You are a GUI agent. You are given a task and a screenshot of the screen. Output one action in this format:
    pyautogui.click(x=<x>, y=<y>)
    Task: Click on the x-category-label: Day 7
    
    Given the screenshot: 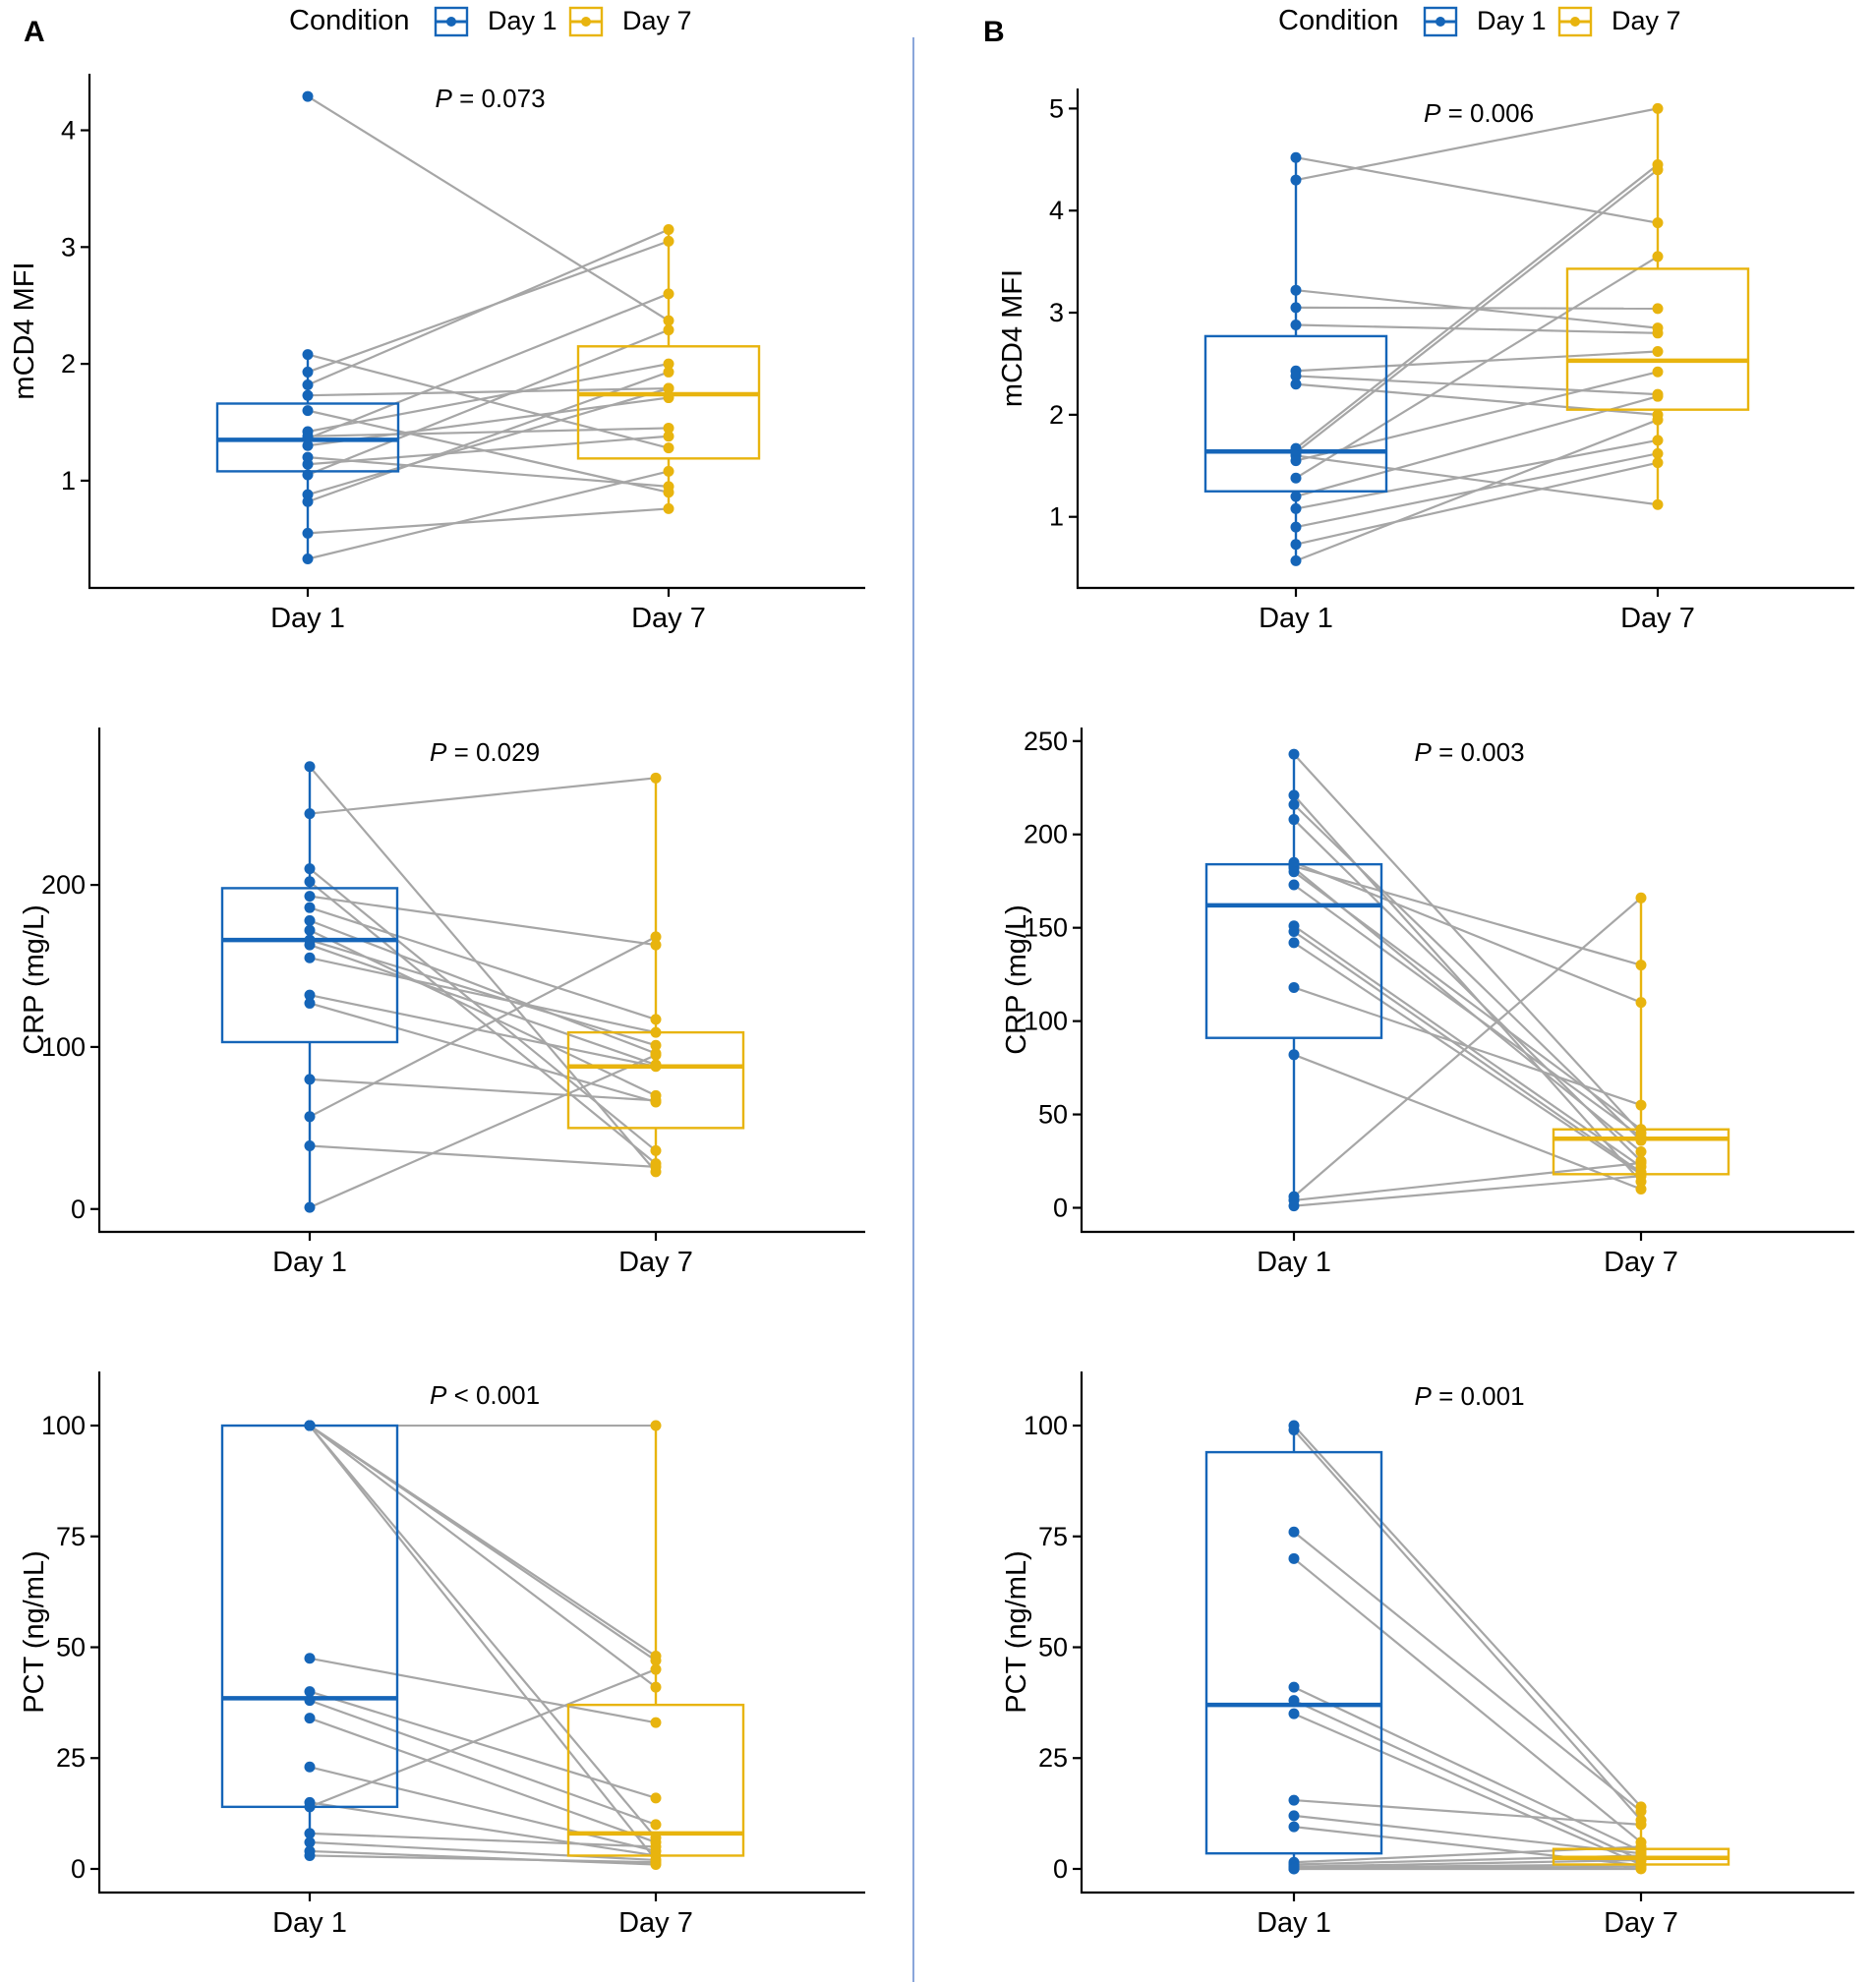 What is the action you would take?
    pyautogui.click(x=1641, y=1923)
    